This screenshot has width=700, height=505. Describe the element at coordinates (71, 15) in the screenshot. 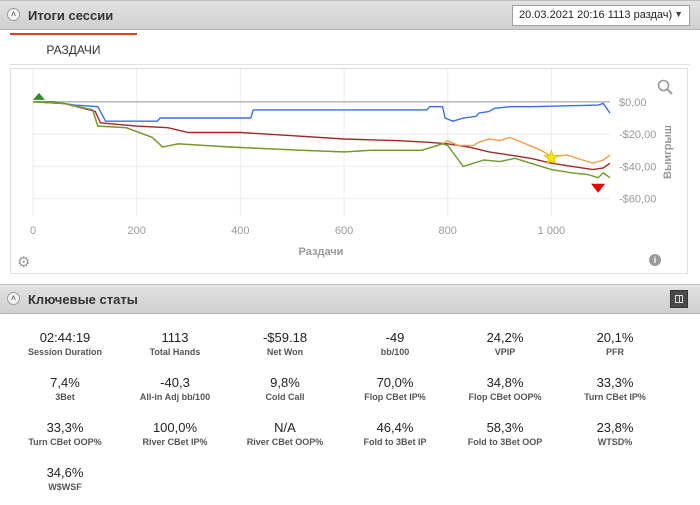

I see `session-summary-title: Итоги сессии` at that location.